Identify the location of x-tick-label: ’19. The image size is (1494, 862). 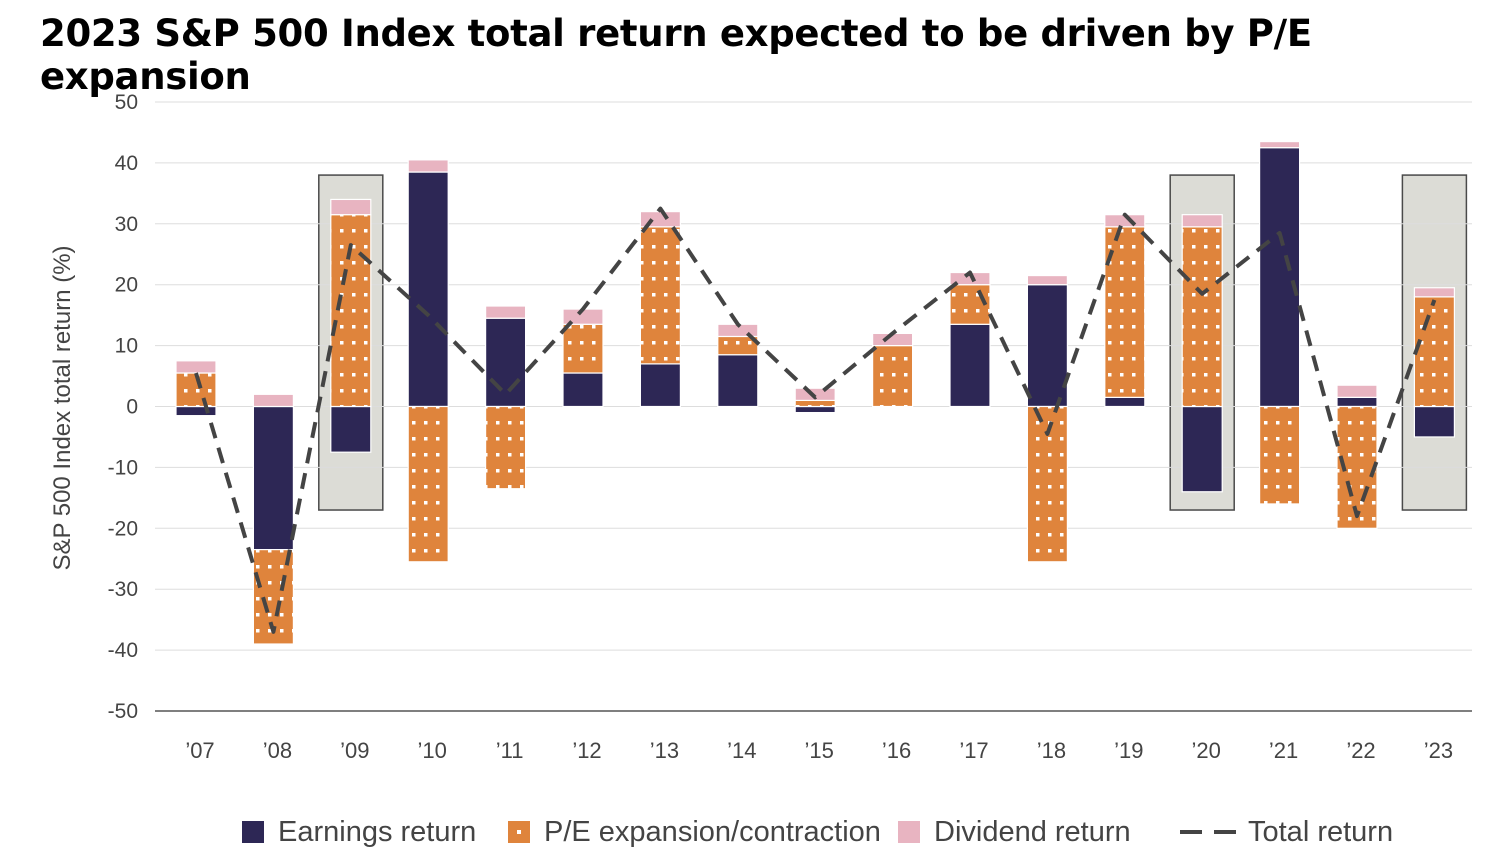
(1128, 750).